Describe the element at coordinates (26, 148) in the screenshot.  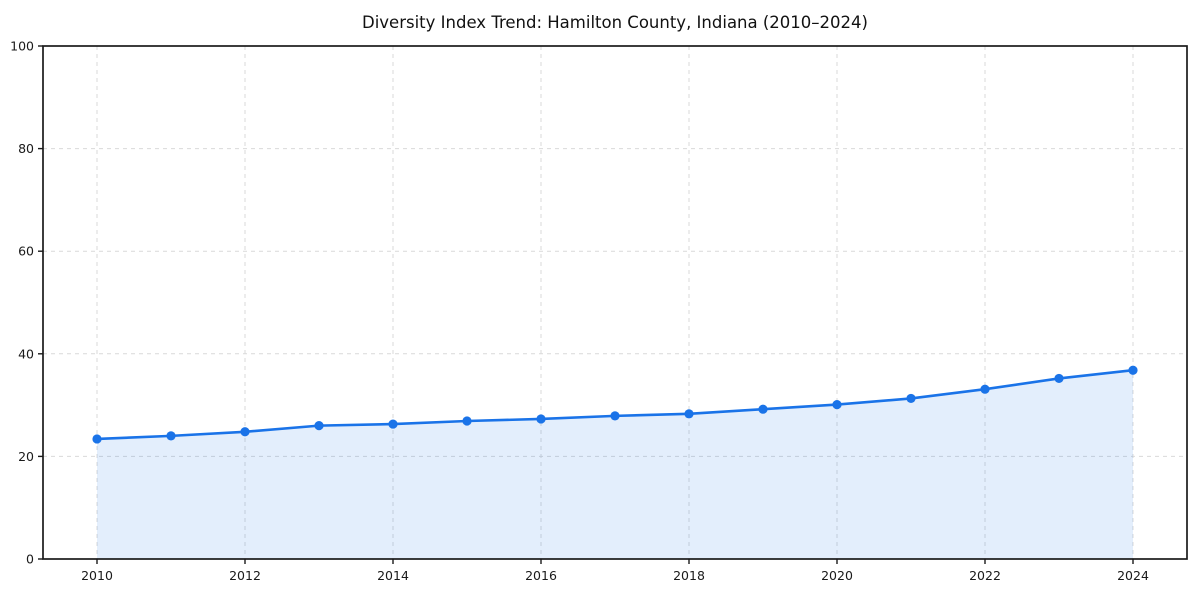
I see `y-tick-label: 80` at that location.